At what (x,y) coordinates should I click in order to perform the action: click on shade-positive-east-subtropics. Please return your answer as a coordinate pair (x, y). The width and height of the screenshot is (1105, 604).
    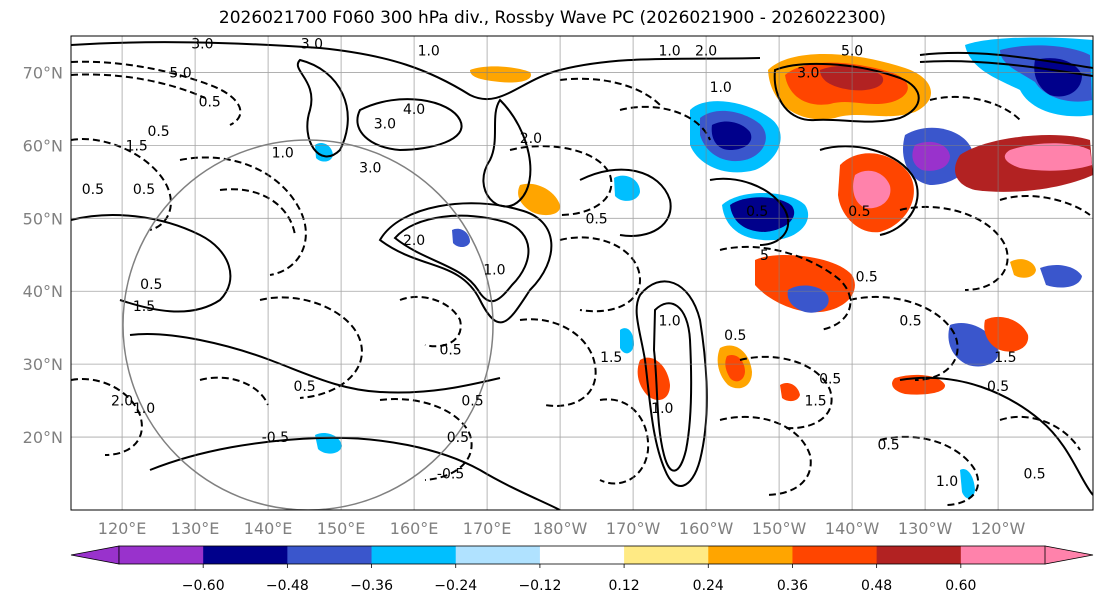
    Looking at the image, I should click on (1006, 334).